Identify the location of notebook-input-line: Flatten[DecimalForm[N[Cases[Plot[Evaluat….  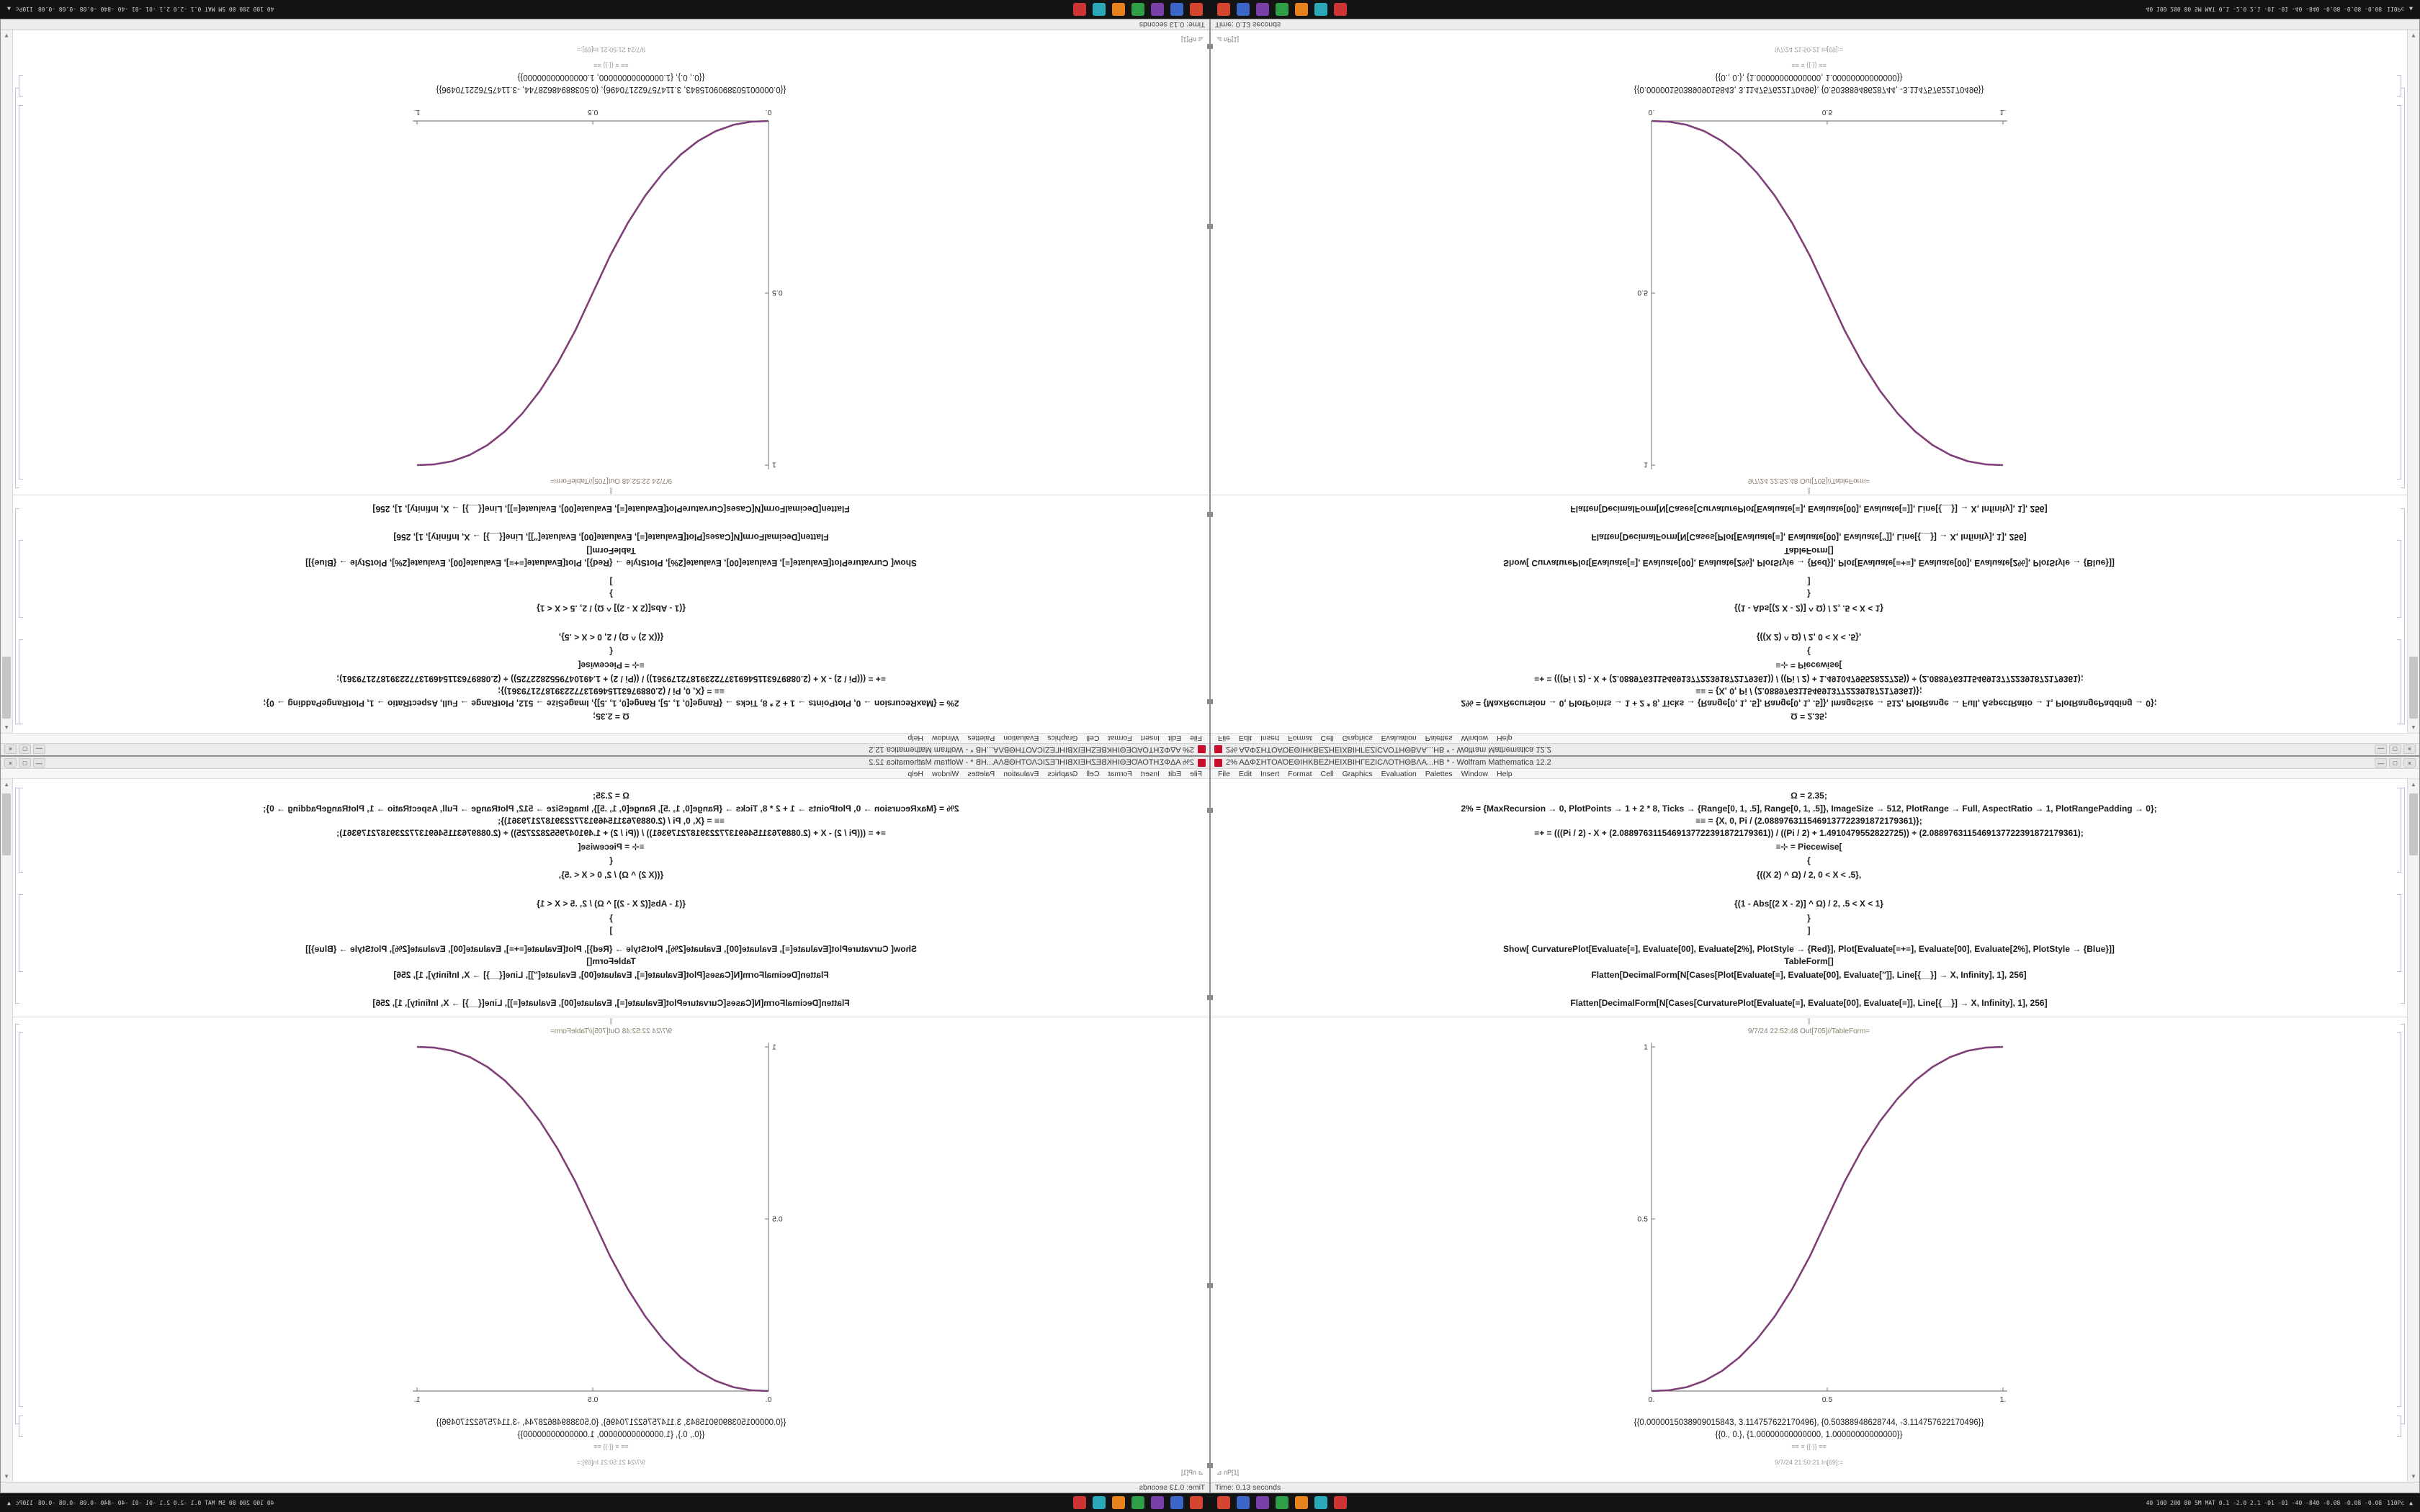
(1809, 975).